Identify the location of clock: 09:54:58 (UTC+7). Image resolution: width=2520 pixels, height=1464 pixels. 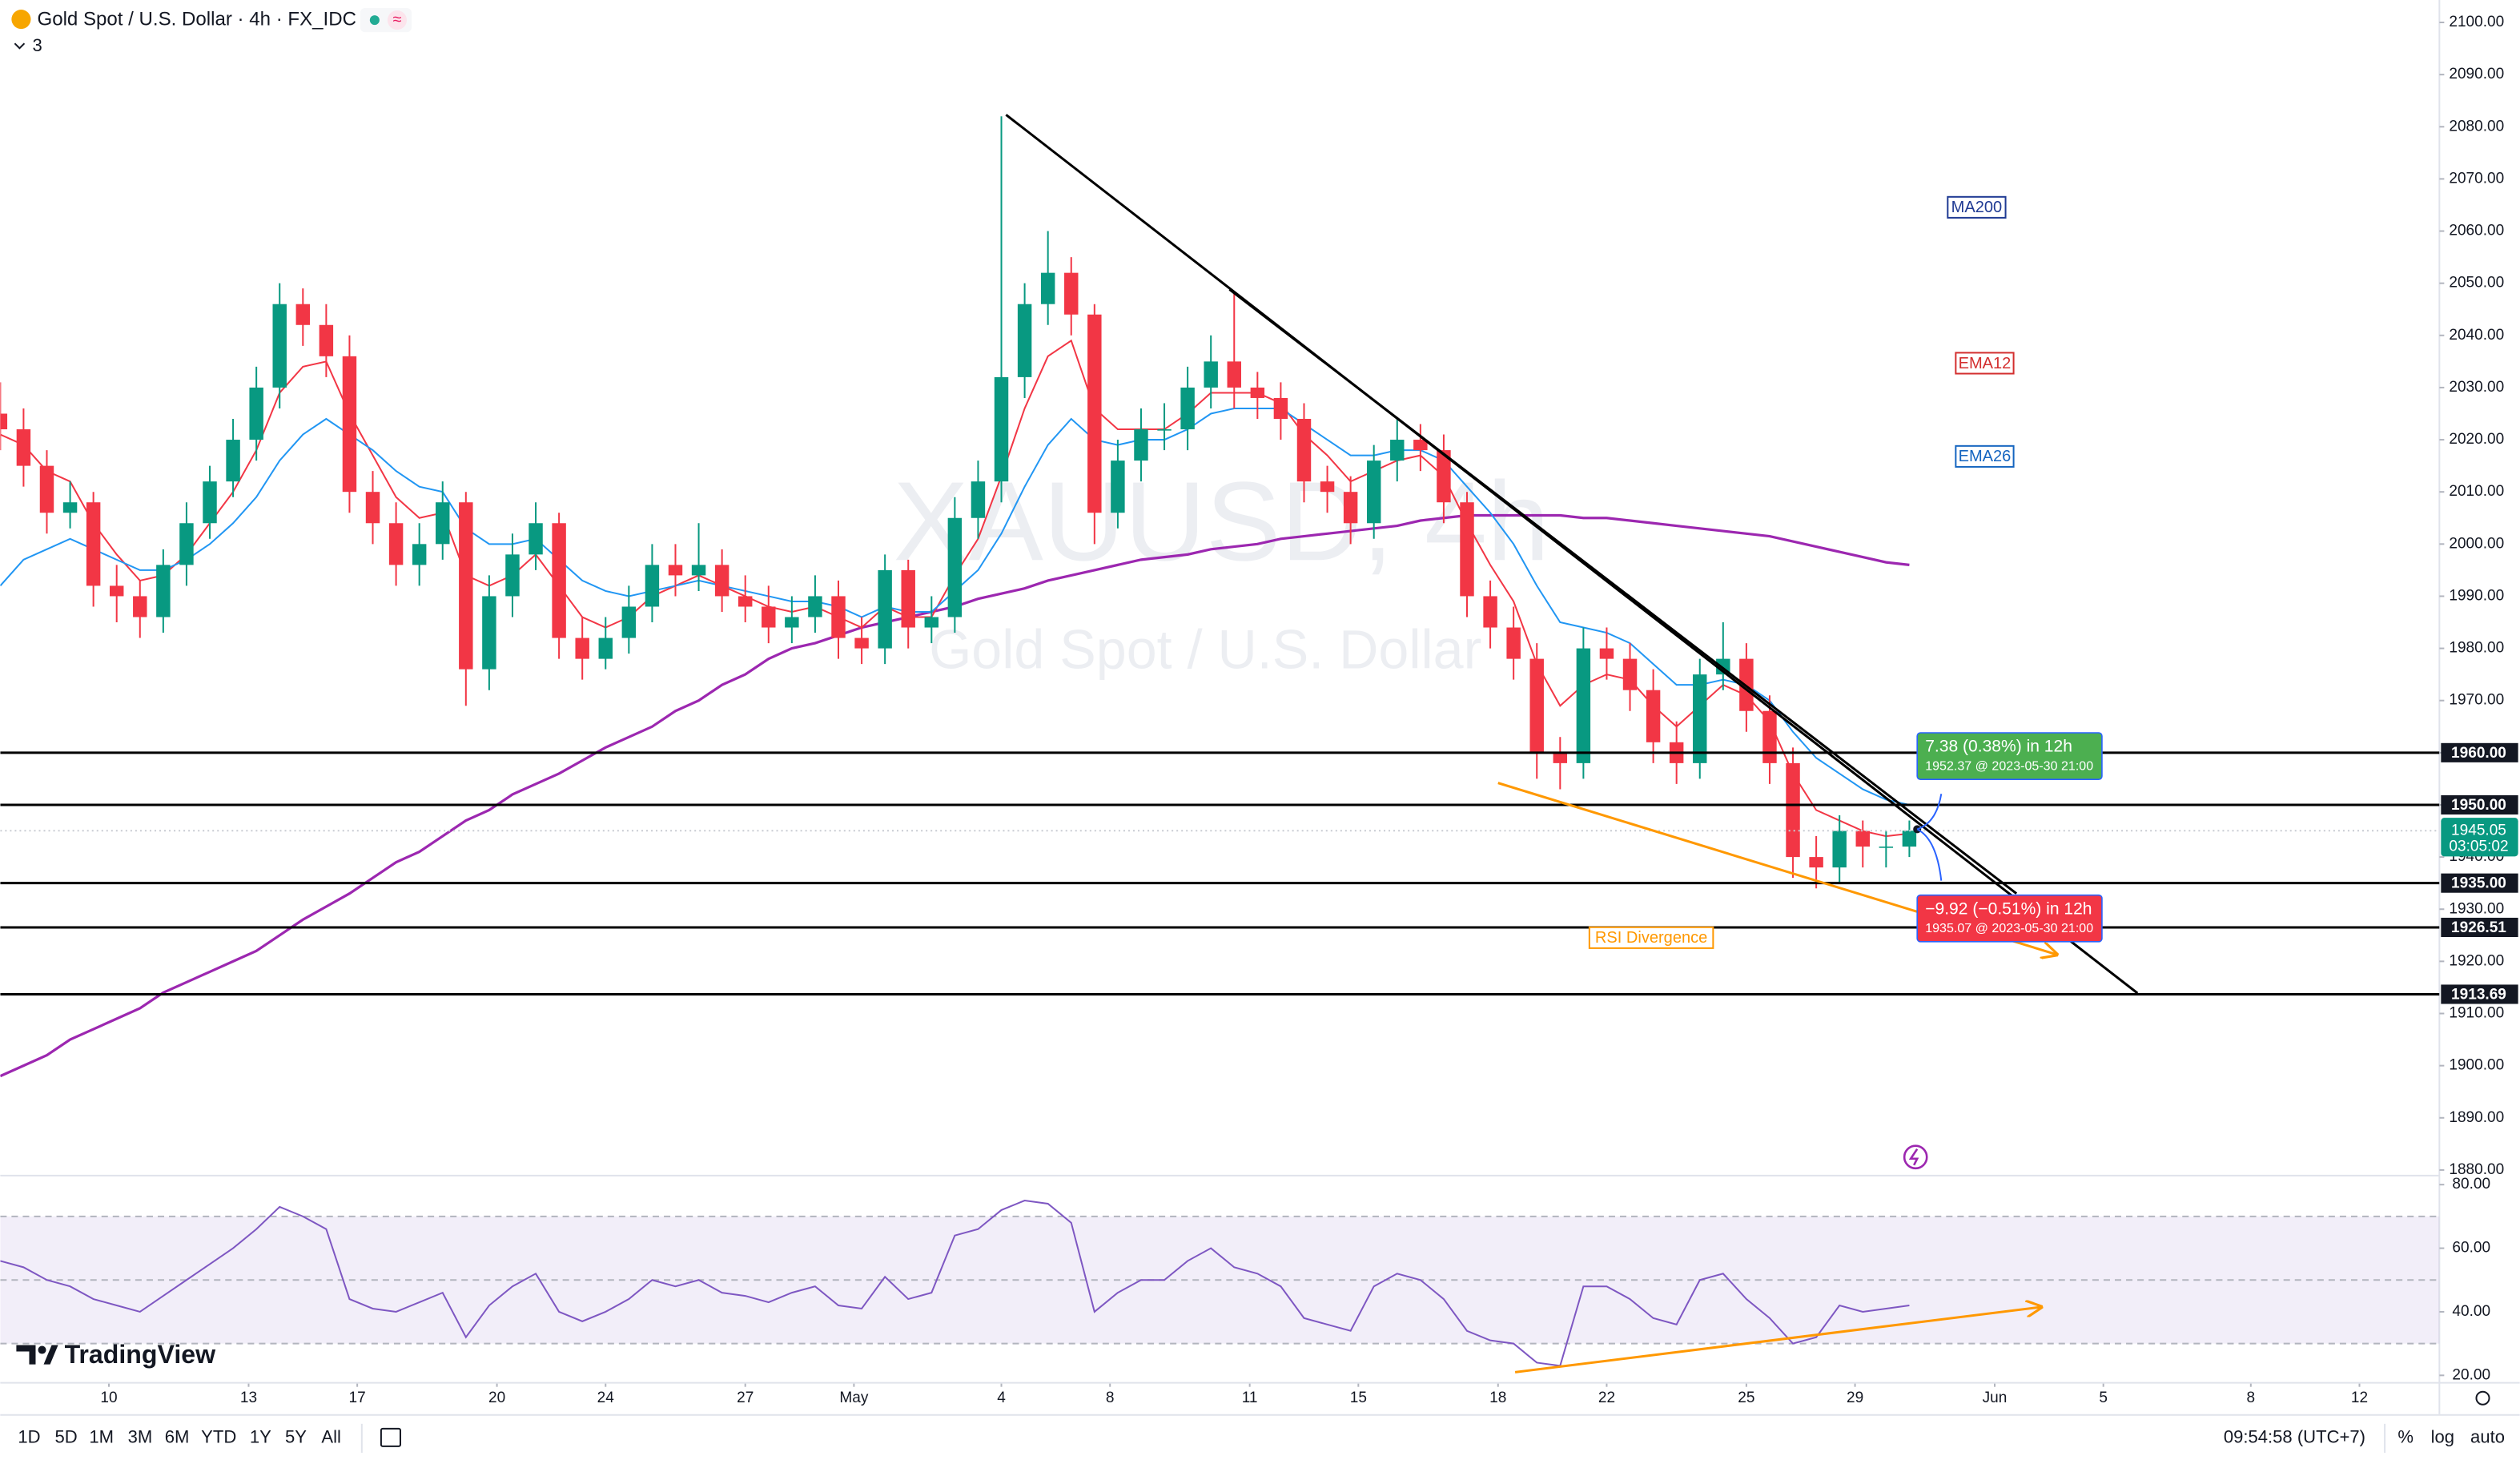
(2294, 1437).